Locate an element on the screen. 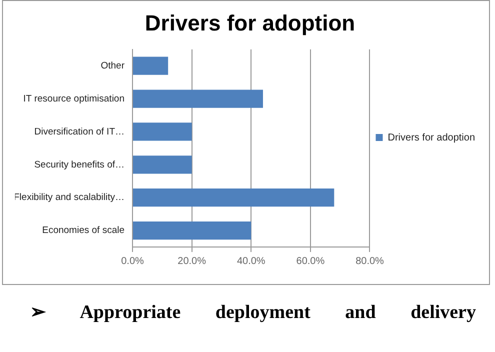  x-tick-label: 20.0% is located at coordinates (192, 261).